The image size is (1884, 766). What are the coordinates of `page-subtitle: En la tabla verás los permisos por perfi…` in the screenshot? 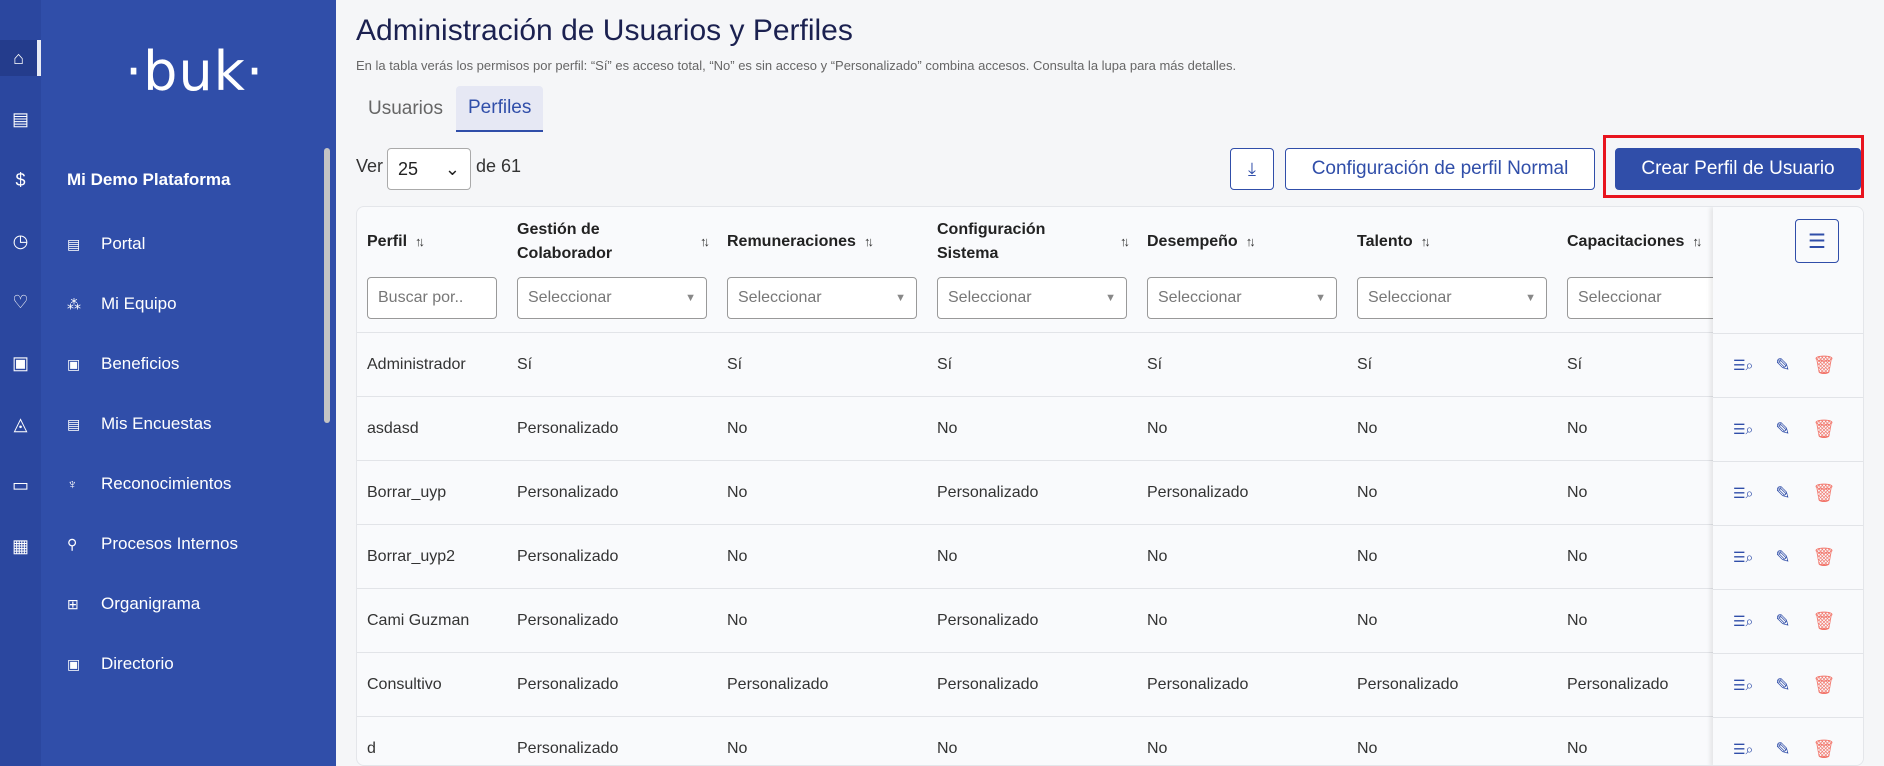 It's located at (796, 65).